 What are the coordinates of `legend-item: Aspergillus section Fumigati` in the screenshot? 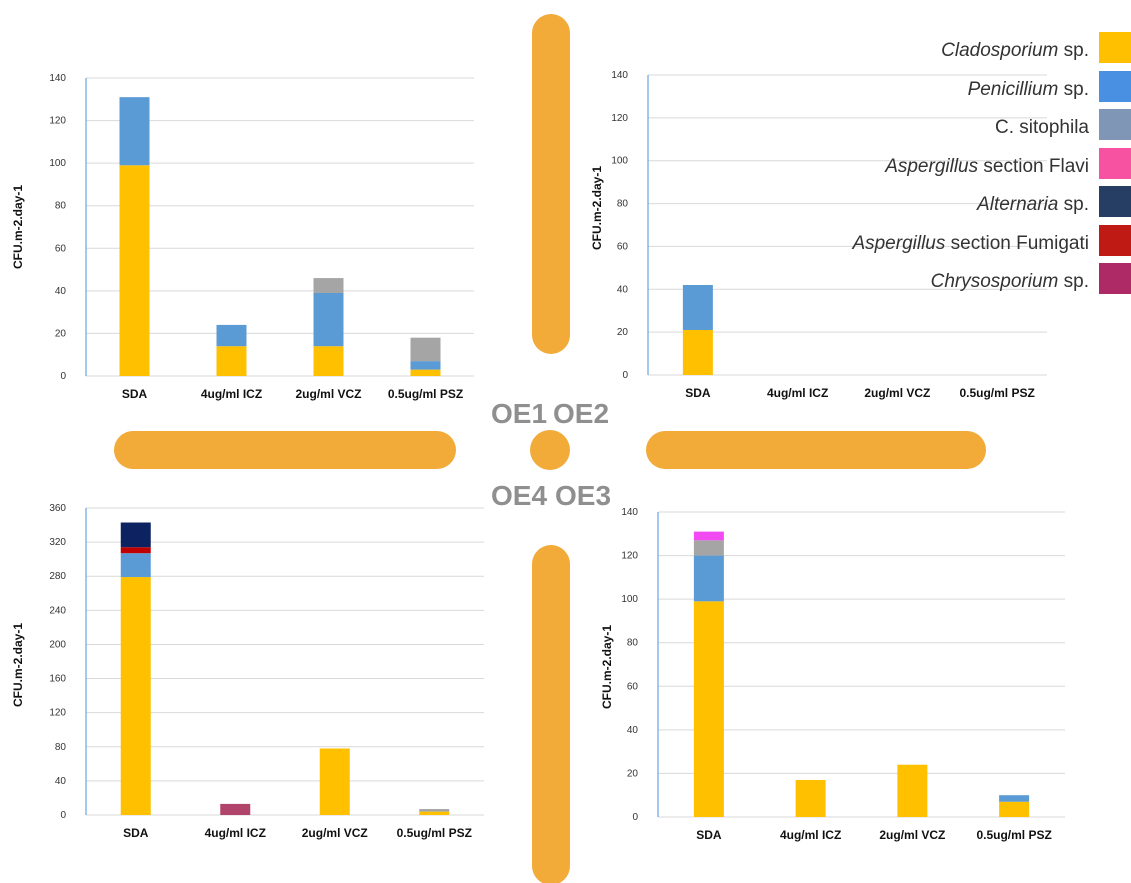 It's located at (961, 244).